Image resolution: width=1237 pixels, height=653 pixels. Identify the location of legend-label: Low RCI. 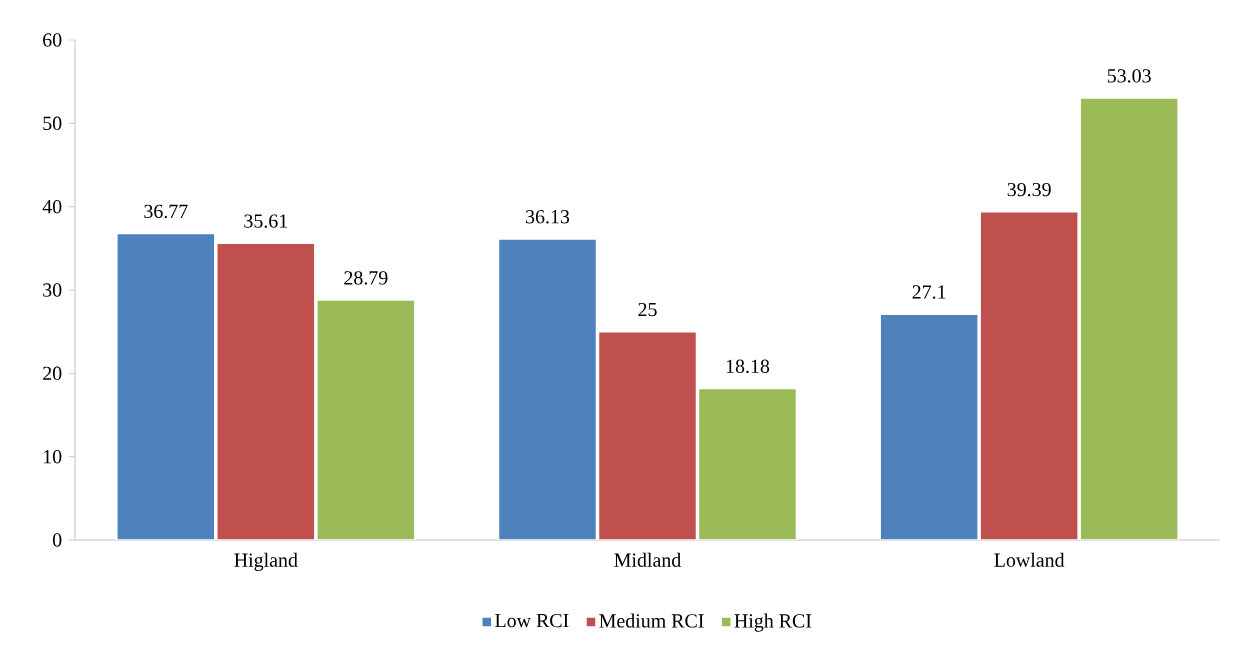
(532, 620).